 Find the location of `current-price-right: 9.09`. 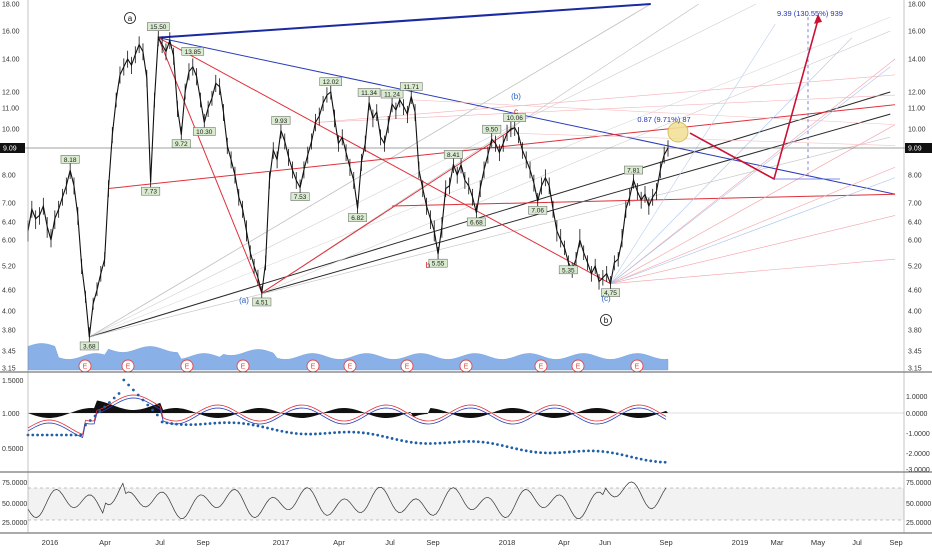

current-price-right: 9.09 is located at coordinates (915, 149).